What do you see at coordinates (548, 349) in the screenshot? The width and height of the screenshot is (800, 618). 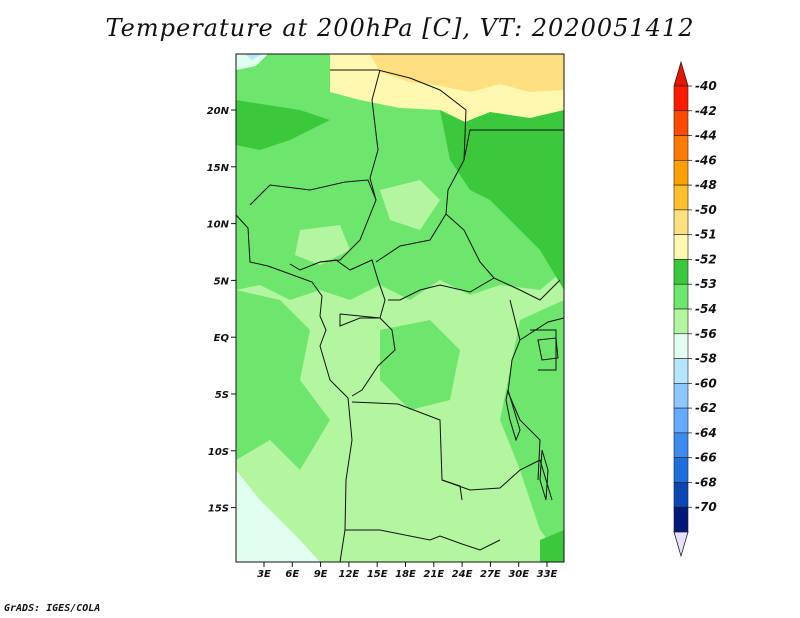 I see `lake-victoria` at bounding box center [548, 349].